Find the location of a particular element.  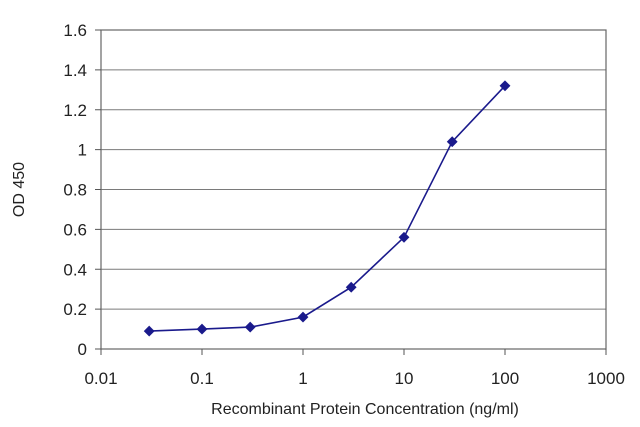

x-tick-label: 0.01 is located at coordinates (100, 378).